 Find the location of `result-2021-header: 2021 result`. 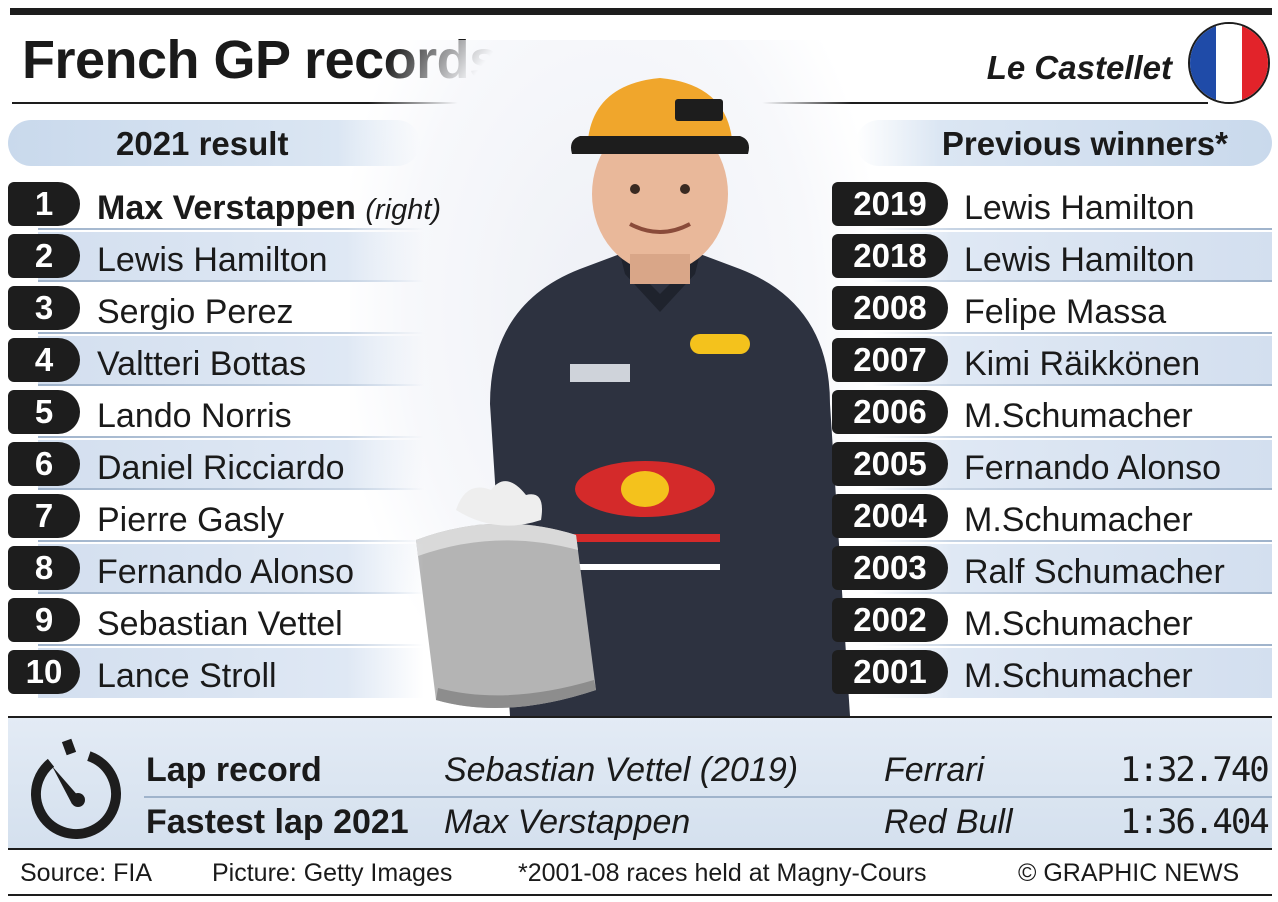

result-2021-header: 2021 result is located at coordinates (214, 143).